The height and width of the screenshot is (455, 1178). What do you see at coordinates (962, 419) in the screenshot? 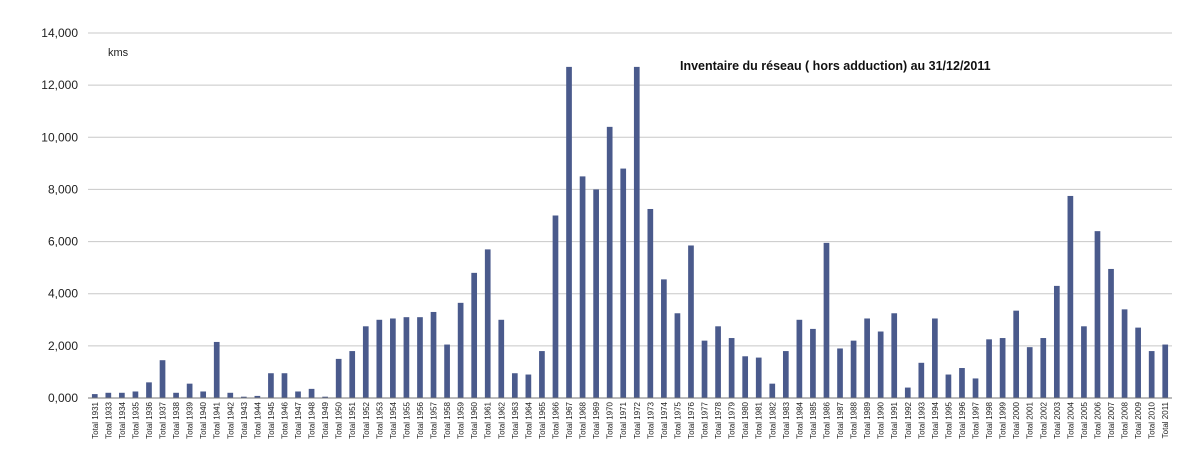
I see `x-tick-label: Total 1996` at bounding box center [962, 419].